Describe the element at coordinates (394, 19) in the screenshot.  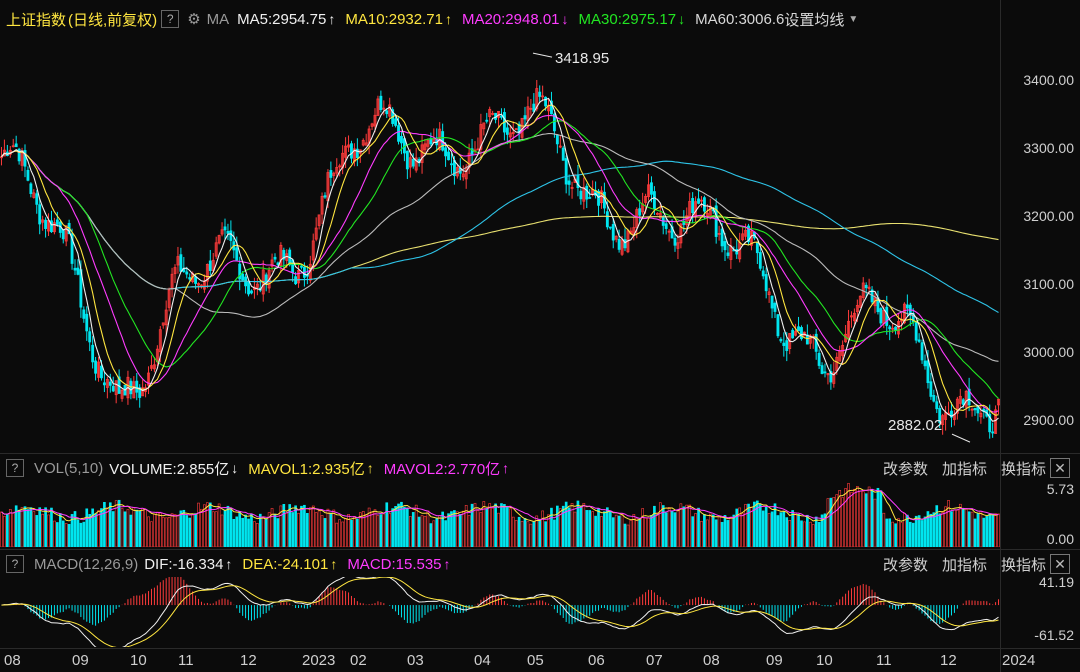
I see `ma10-value: MA10:2932.71` at that location.